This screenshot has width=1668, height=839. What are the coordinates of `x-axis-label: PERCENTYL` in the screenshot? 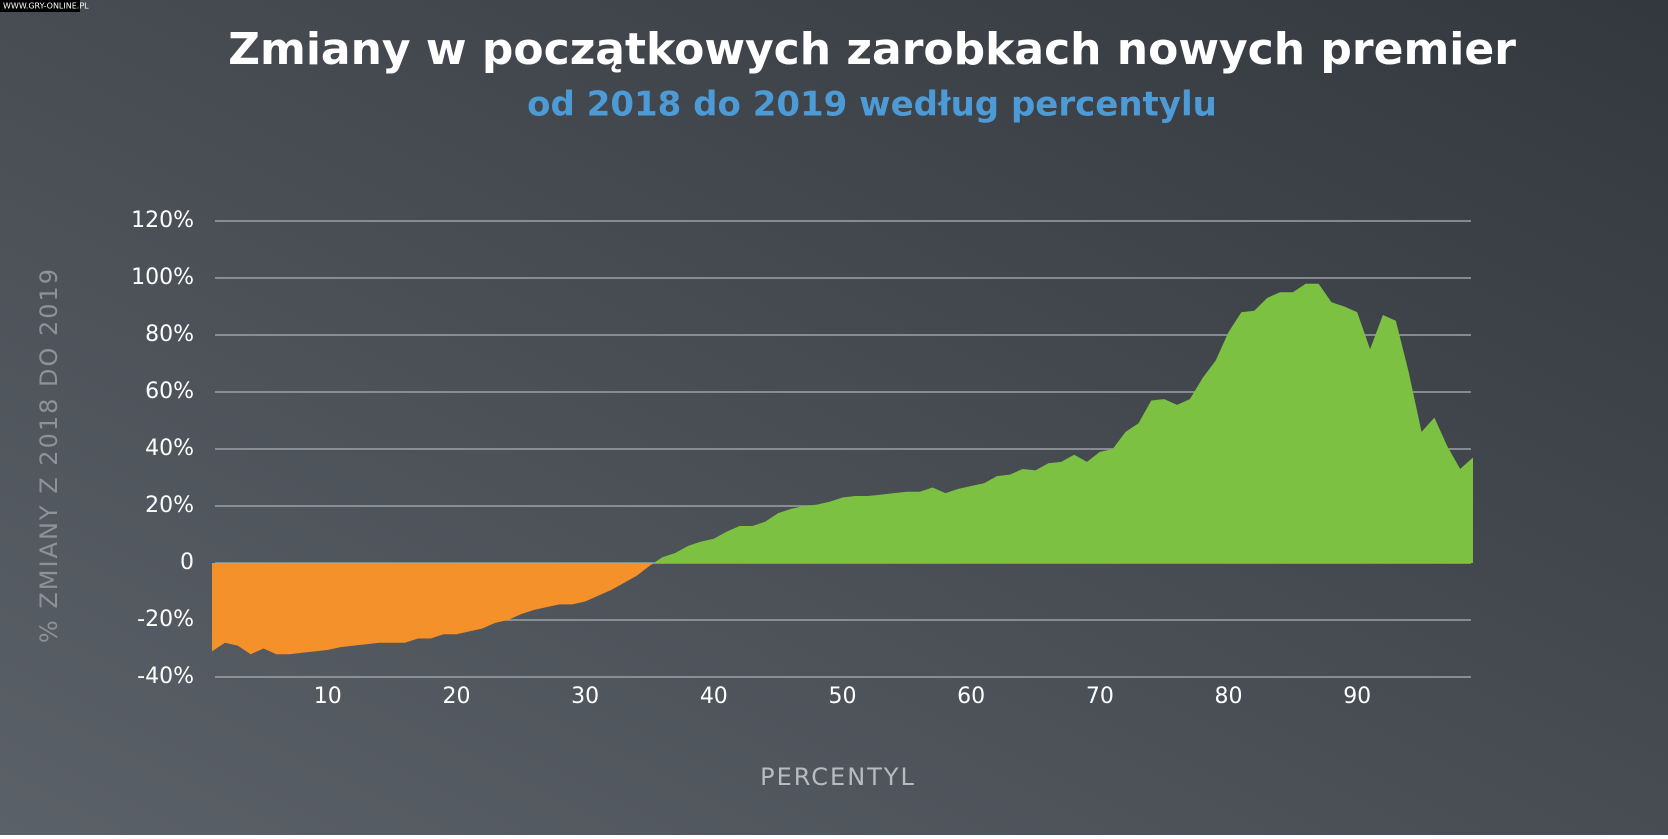 It's located at (838, 777).